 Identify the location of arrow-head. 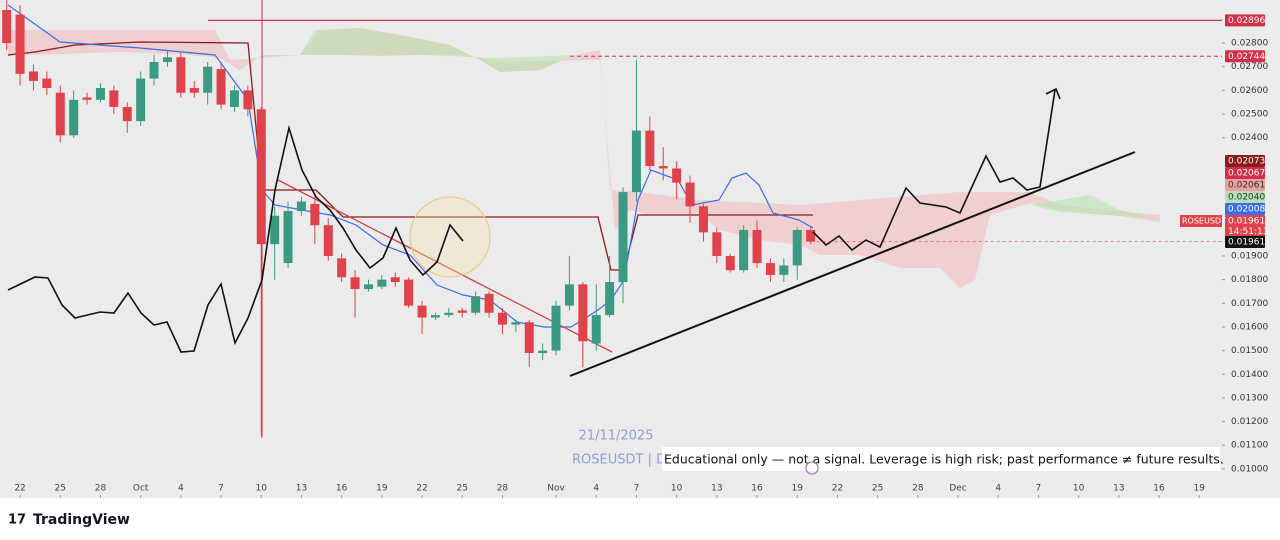
(1053, 93).